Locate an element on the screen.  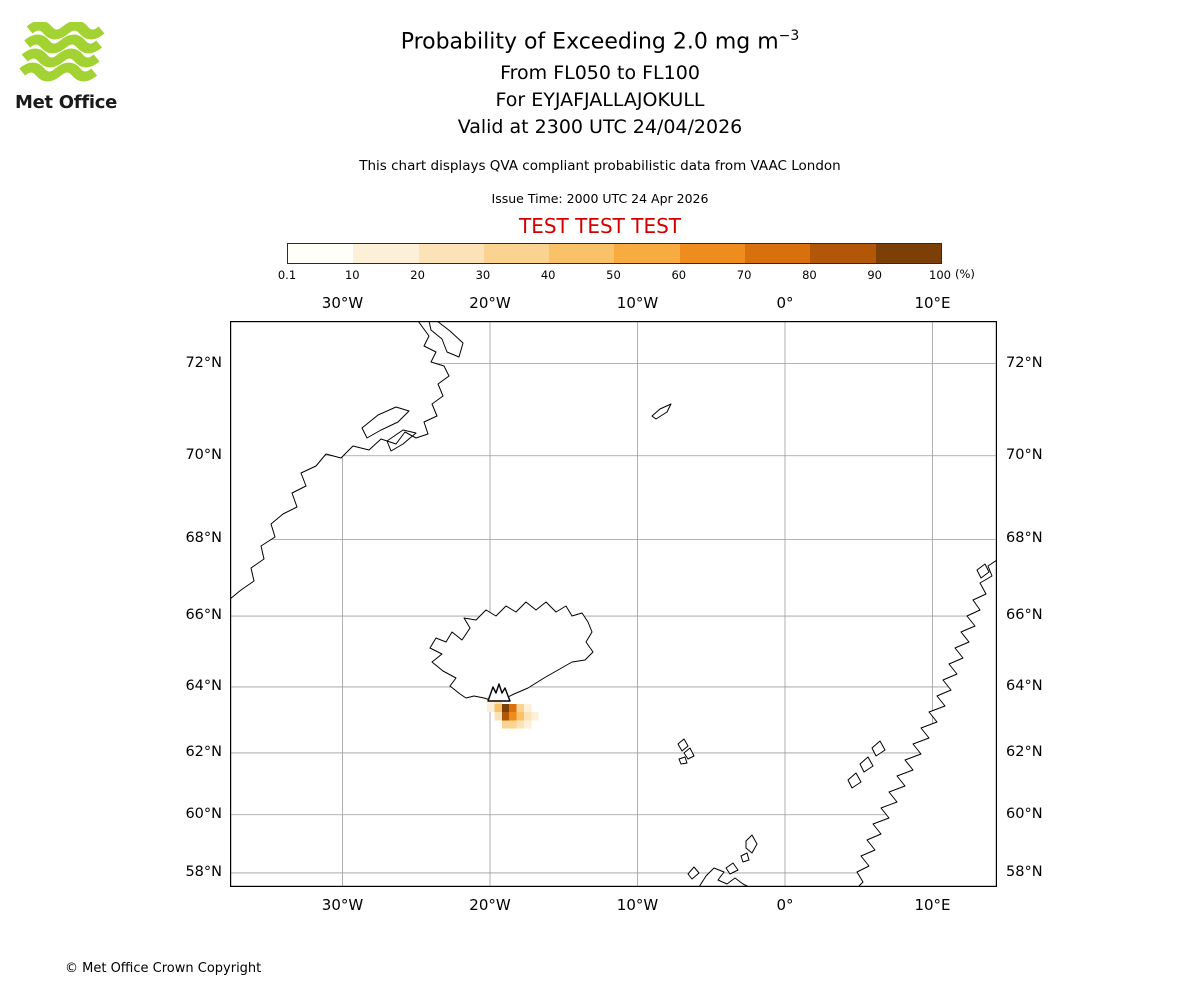
lat-tick-label-left: 66°N is located at coordinates (203, 615).